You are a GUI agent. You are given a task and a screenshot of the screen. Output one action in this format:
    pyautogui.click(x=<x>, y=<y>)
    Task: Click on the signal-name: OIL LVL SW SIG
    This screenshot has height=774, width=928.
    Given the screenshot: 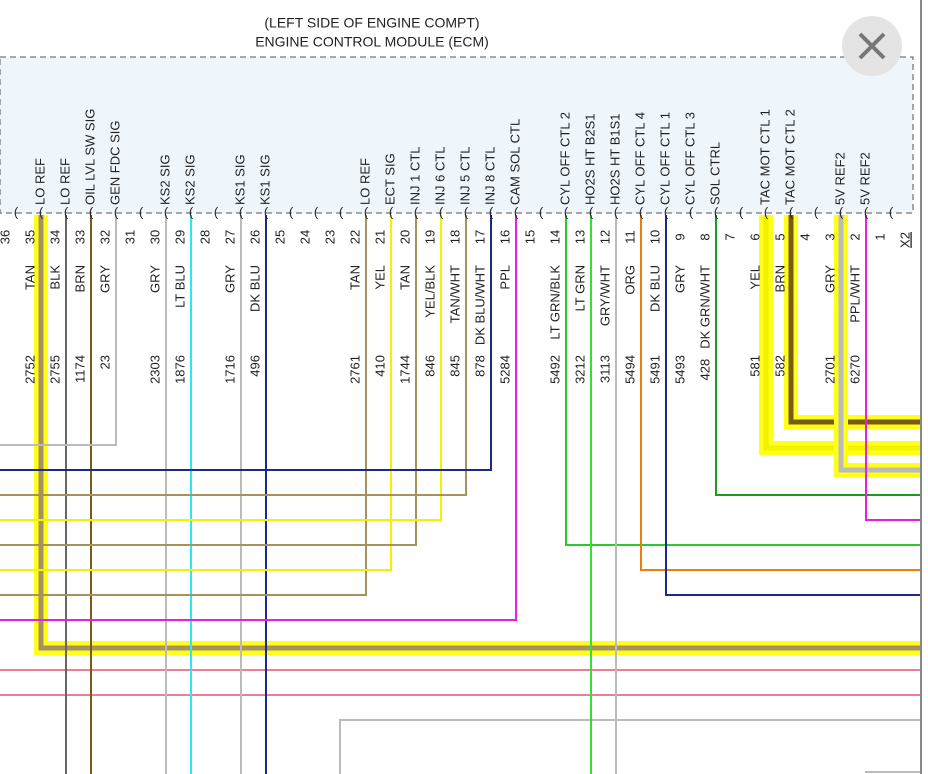 What is the action you would take?
    pyautogui.click(x=89, y=157)
    